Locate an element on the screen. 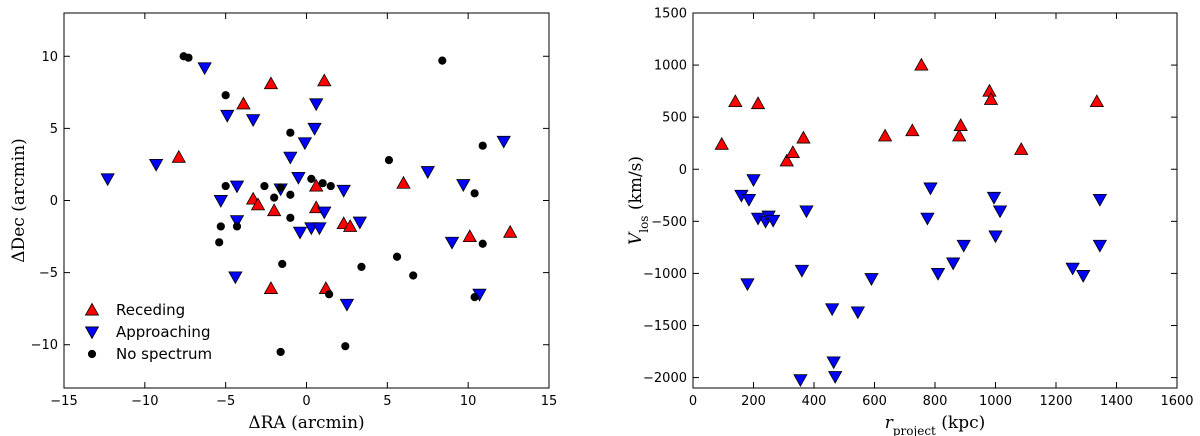 The height and width of the screenshot is (436, 1200). y-axis-label: ΔDec (arcmin) is located at coordinates (19, 200).